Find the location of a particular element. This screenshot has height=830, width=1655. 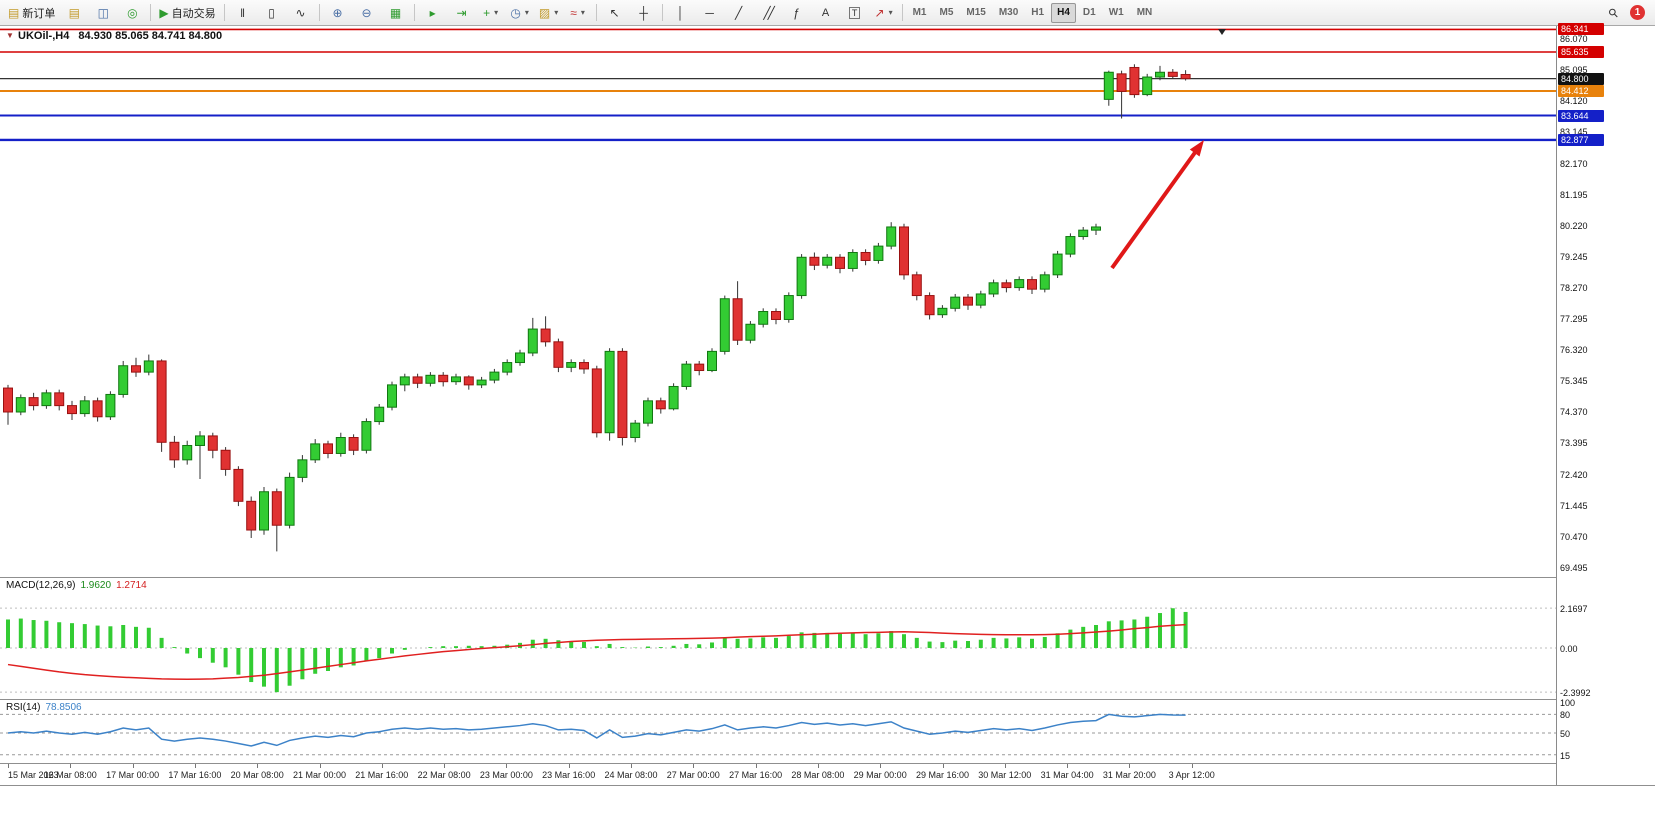

autoscroll-button: ▸ is located at coordinates (433, 13).